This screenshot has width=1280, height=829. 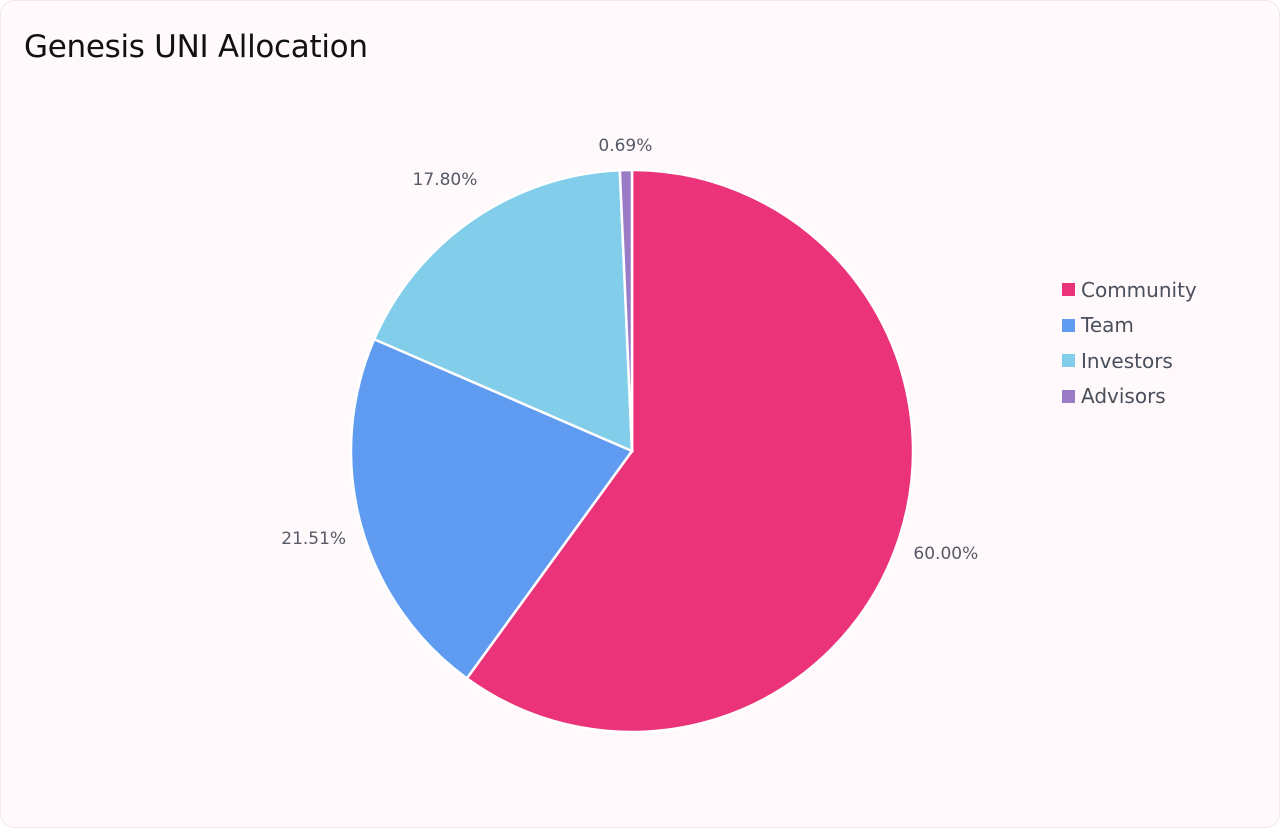 I want to click on legend-label: Community, so click(x=1139, y=289).